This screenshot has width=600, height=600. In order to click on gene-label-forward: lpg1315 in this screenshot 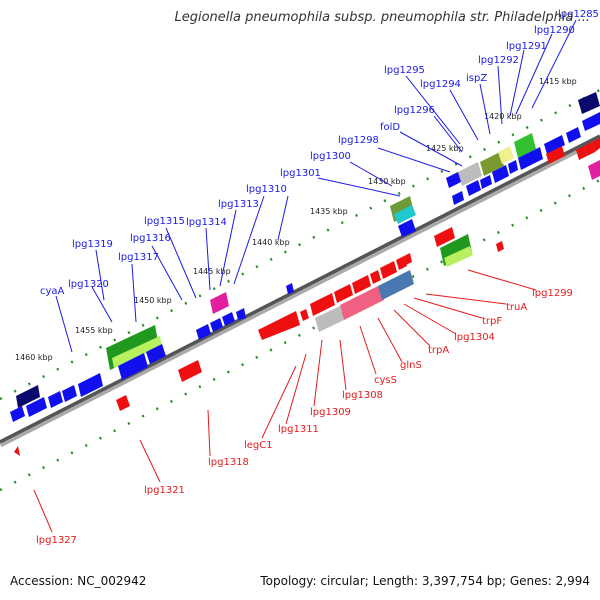, I will do `click(164, 221)`.